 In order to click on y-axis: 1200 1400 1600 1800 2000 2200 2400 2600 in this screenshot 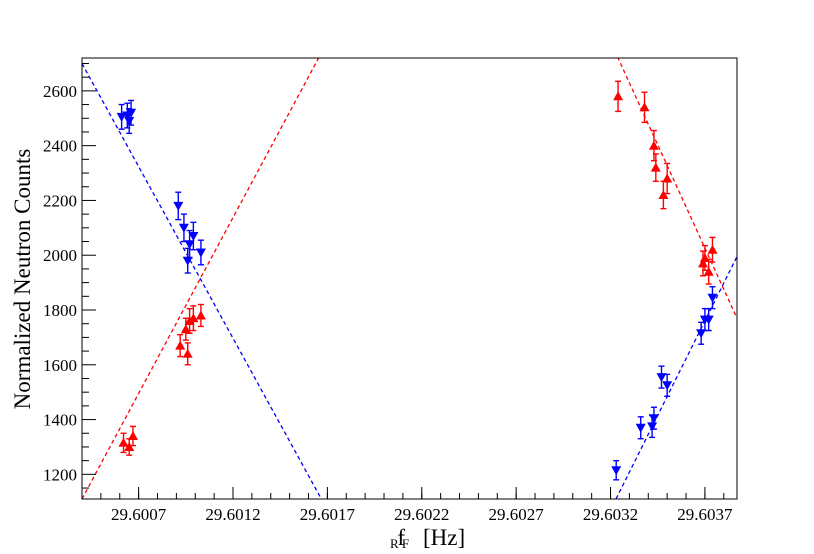, I will do `click(69, 275)`.